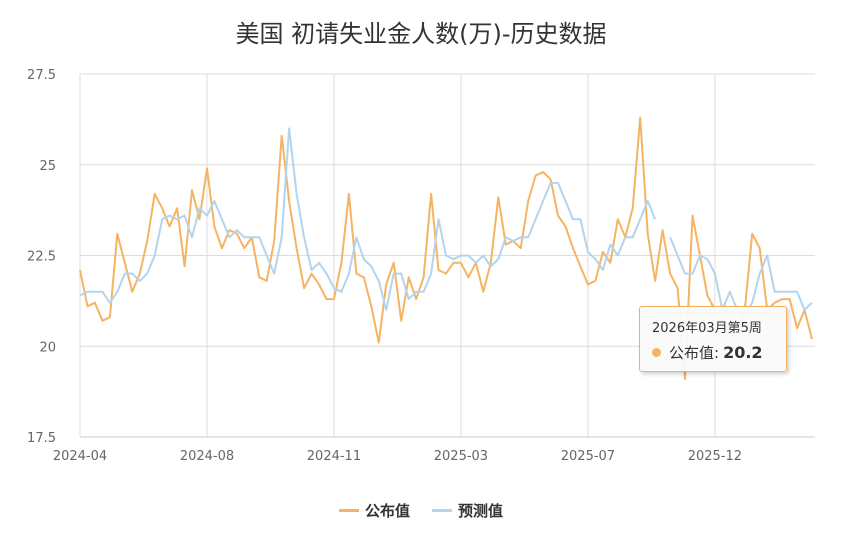  What do you see at coordinates (421, 34) in the screenshot?
I see `chart-title: 美国 初请失业金人数(万)-历史数据` at bounding box center [421, 34].